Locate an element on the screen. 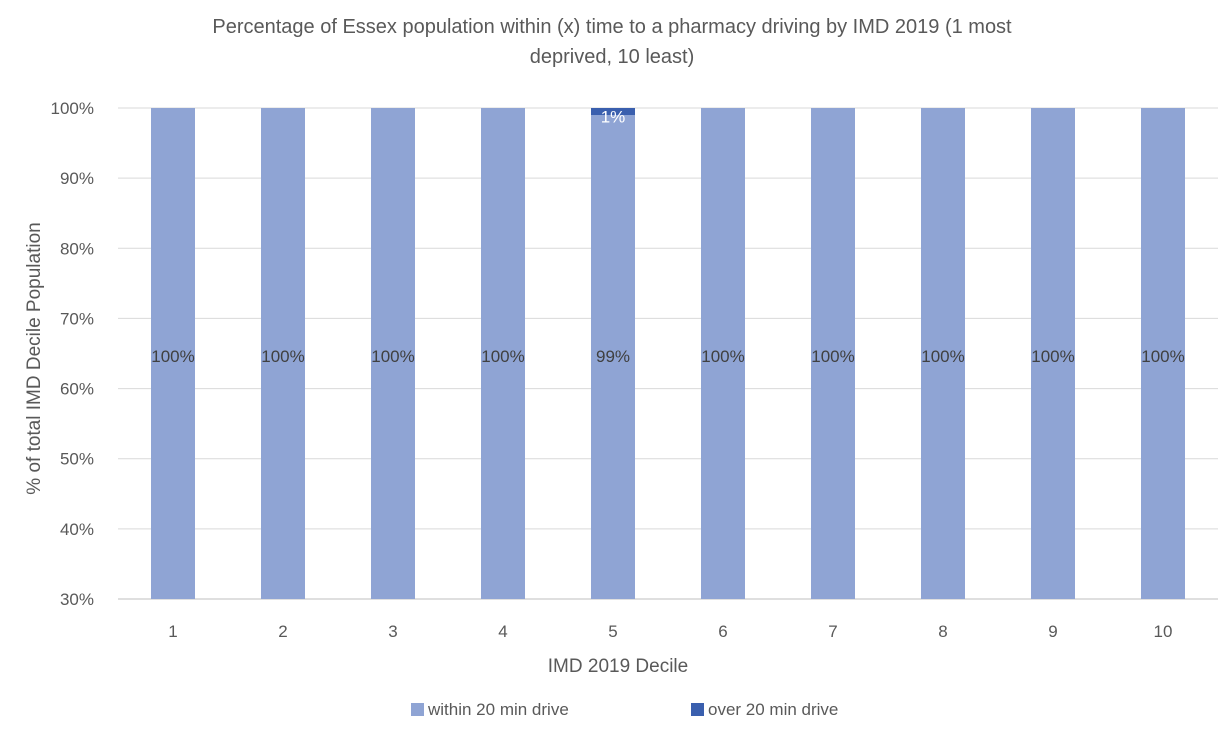 This screenshot has width=1224, height=729. x-tick-label: 6 is located at coordinates (722, 631).